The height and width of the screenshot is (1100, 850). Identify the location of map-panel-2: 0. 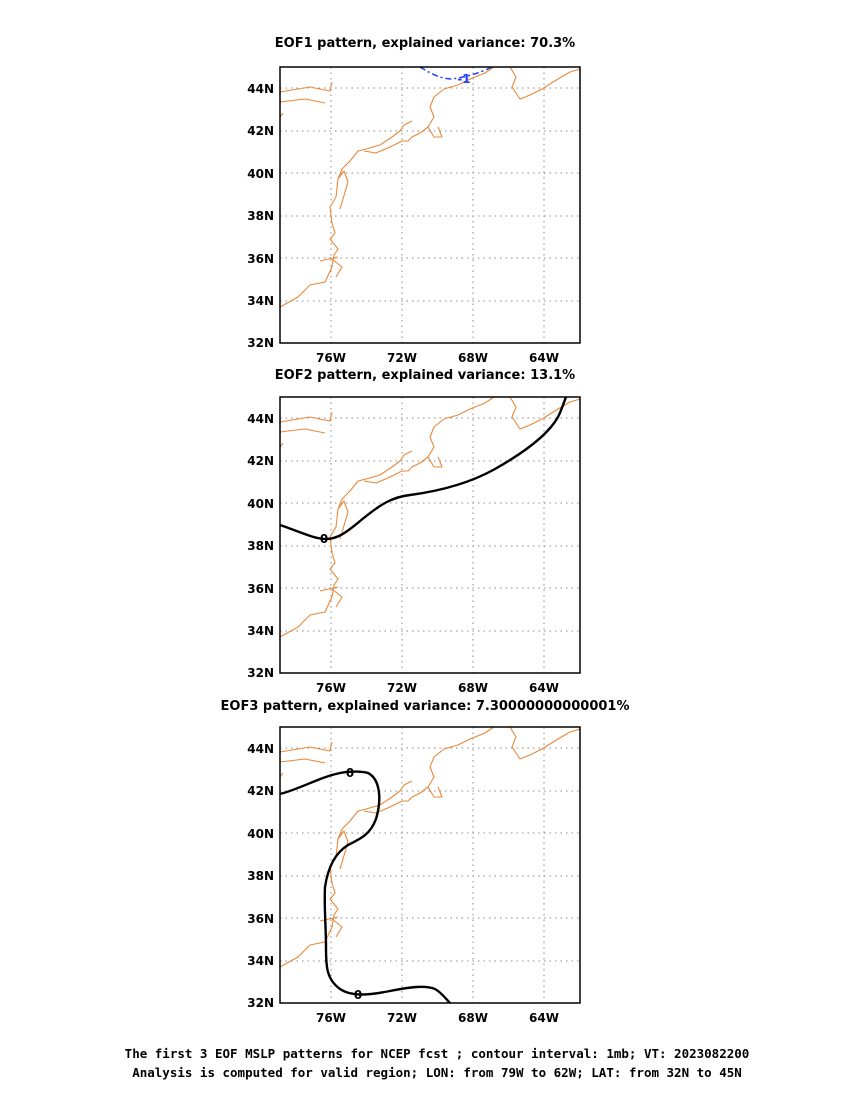
(430, 535).